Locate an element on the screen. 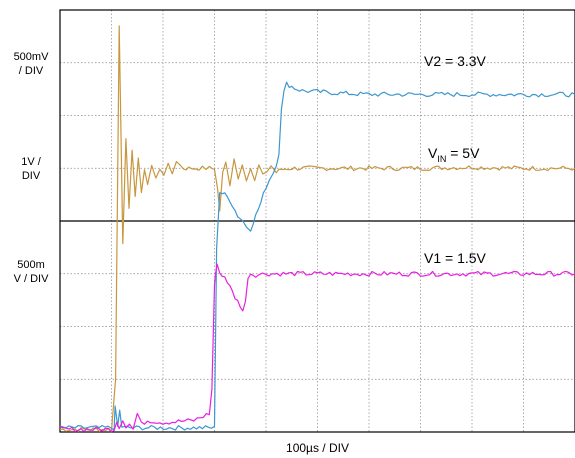  series-annotation: V1 = 1.5V is located at coordinates (455, 258).